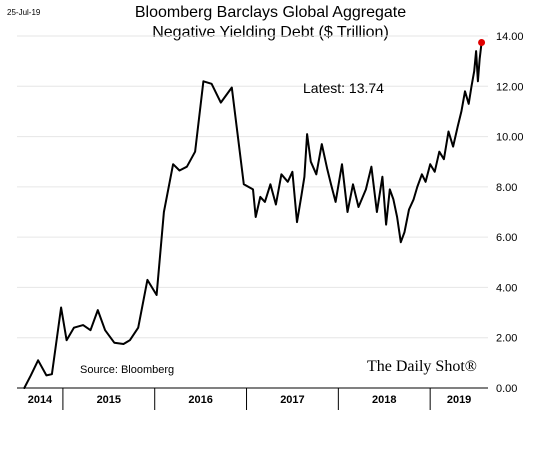 The width and height of the screenshot is (541, 453). I want to click on y-tick-label: 14.00, so click(510, 37).